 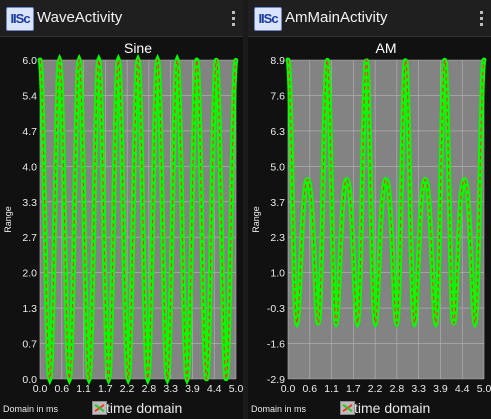 What do you see at coordinates (29, 132) in the screenshot?
I see `y-tick-label: 4.7` at bounding box center [29, 132].